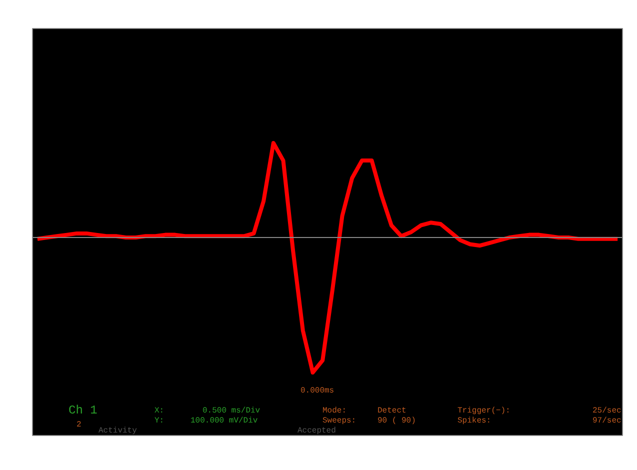 The height and width of the screenshot is (470, 637). Describe the element at coordinates (83, 411) in the screenshot. I see `text: Ch 1` at that location.